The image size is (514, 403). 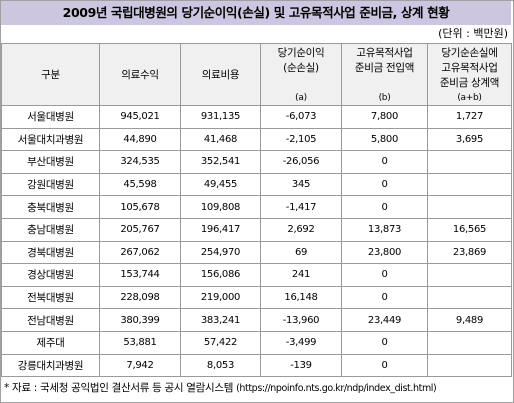 What do you see at coordinates (301, 162) in the screenshot?
I see `net-income-cell: -26,056` at bounding box center [301, 162].